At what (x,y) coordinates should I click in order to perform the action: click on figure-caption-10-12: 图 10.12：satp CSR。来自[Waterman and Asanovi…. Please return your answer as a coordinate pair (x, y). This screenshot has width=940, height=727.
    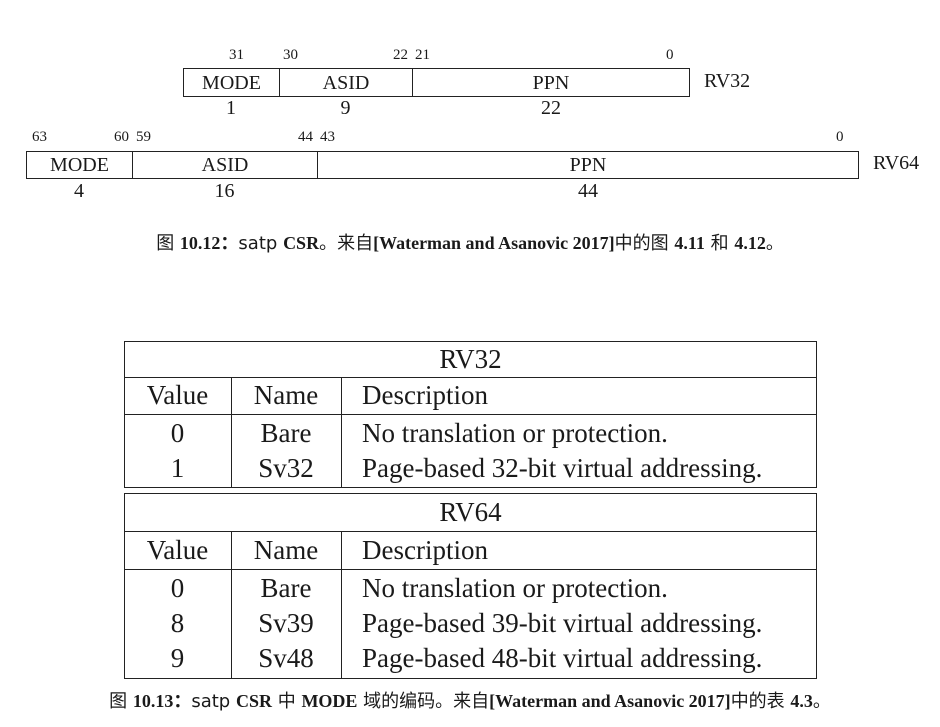
    Looking at the image, I should click on (470, 243).